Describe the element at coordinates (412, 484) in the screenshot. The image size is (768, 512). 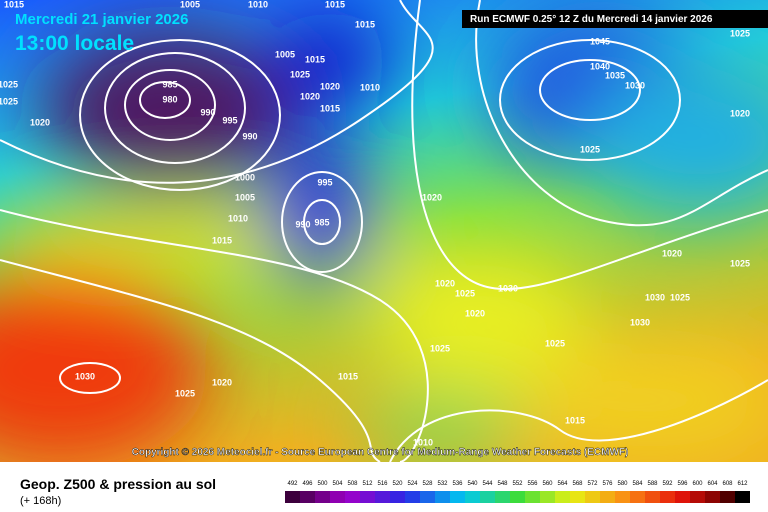
I see `scale-label: 524` at that location.